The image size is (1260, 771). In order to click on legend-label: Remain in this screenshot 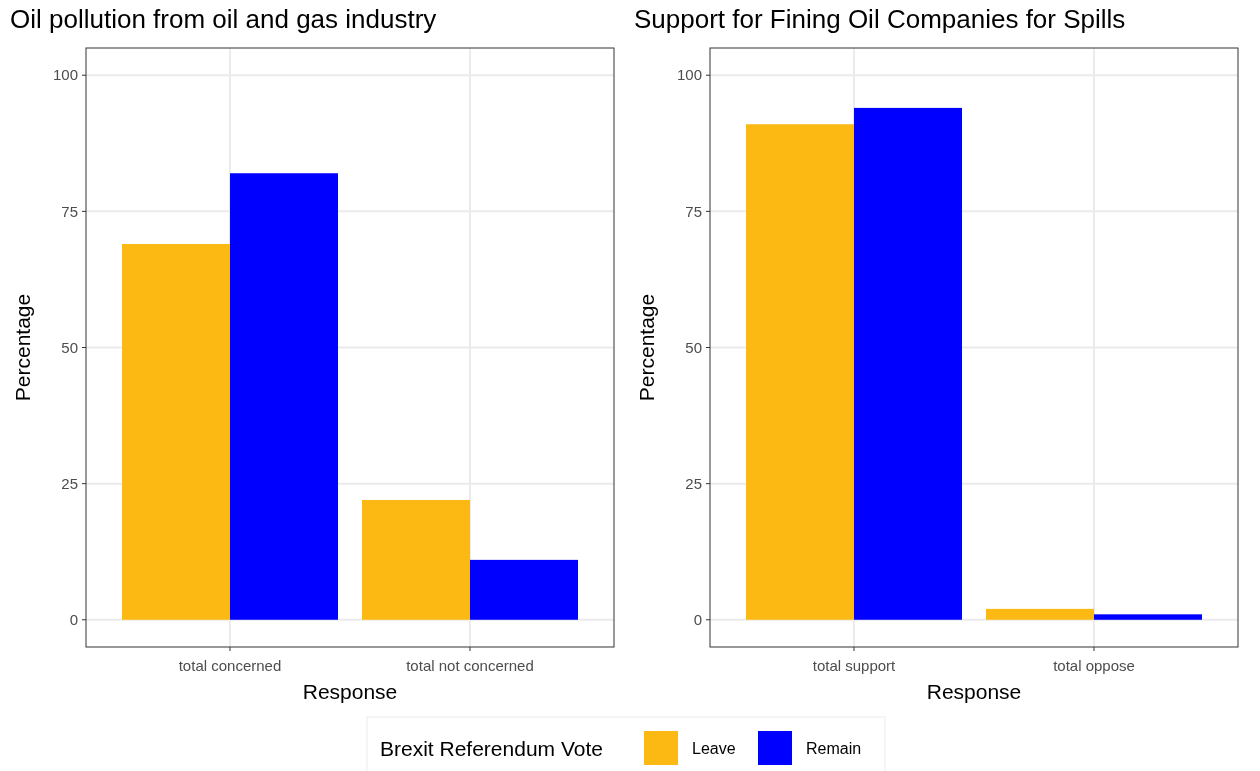, I will do `click(834, 748)`.